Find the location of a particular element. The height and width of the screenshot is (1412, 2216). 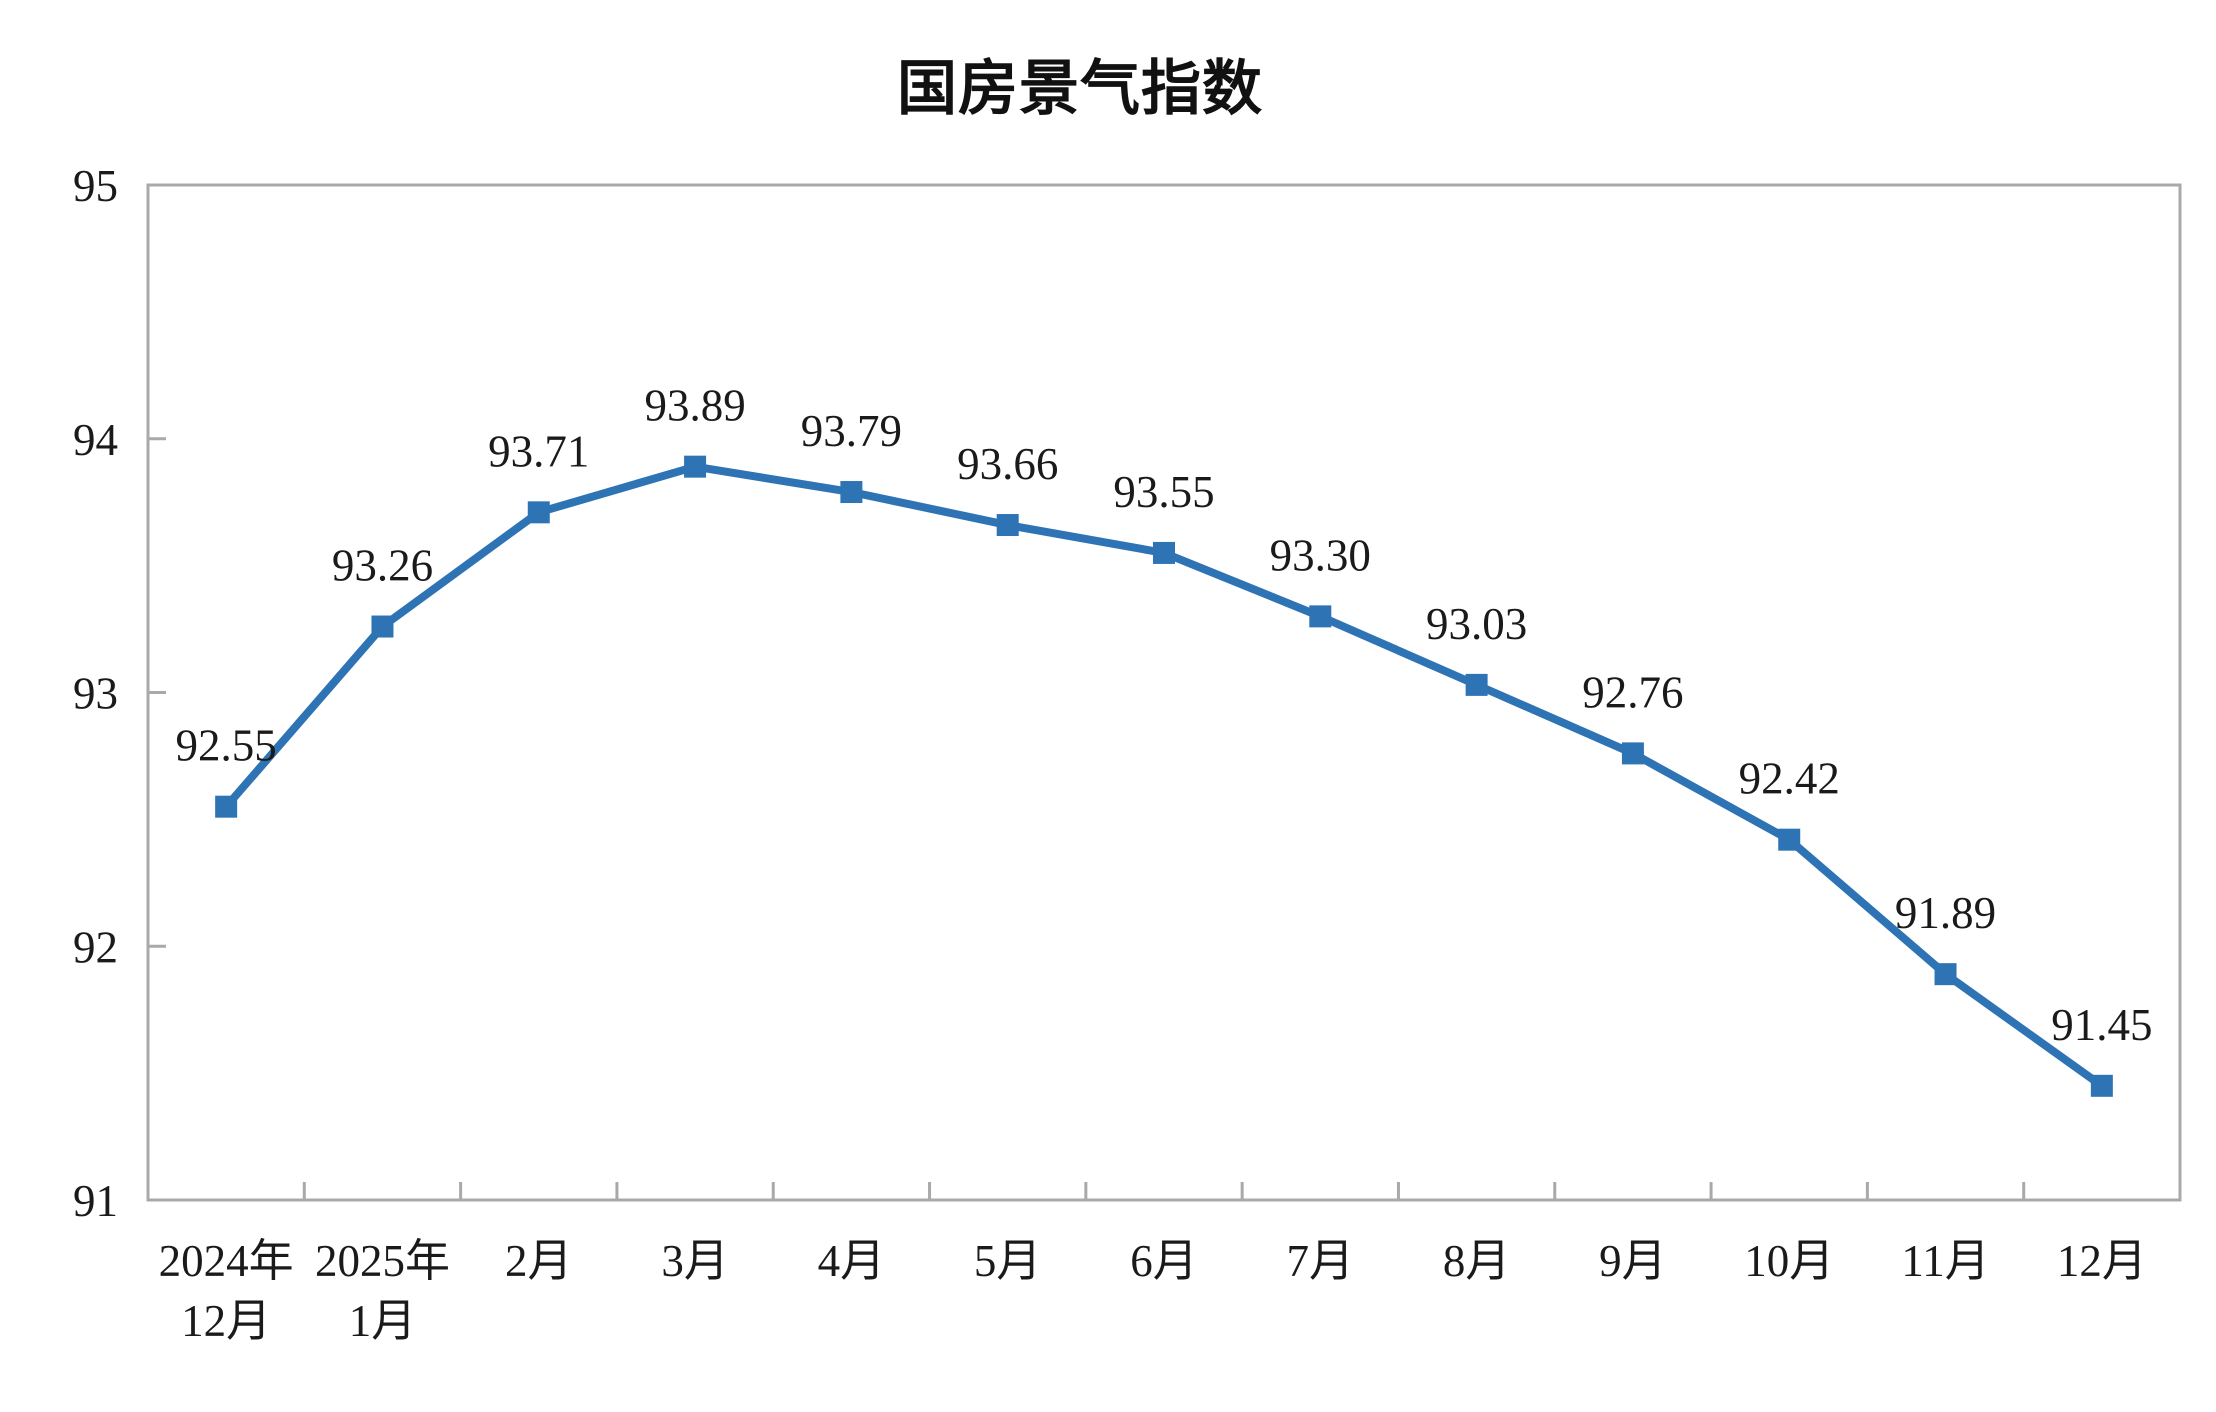

y-axis-tick-label: 94 is located at coordinates (95, 440).